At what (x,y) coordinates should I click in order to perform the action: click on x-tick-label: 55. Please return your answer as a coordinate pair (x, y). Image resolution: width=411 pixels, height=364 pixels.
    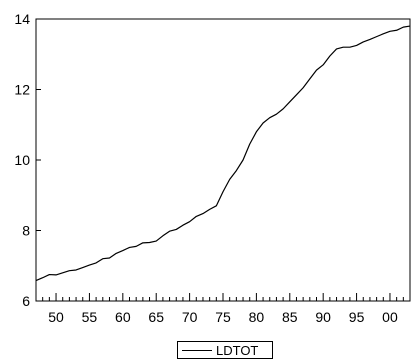
    Looking at the image, I should click on (90, 317).